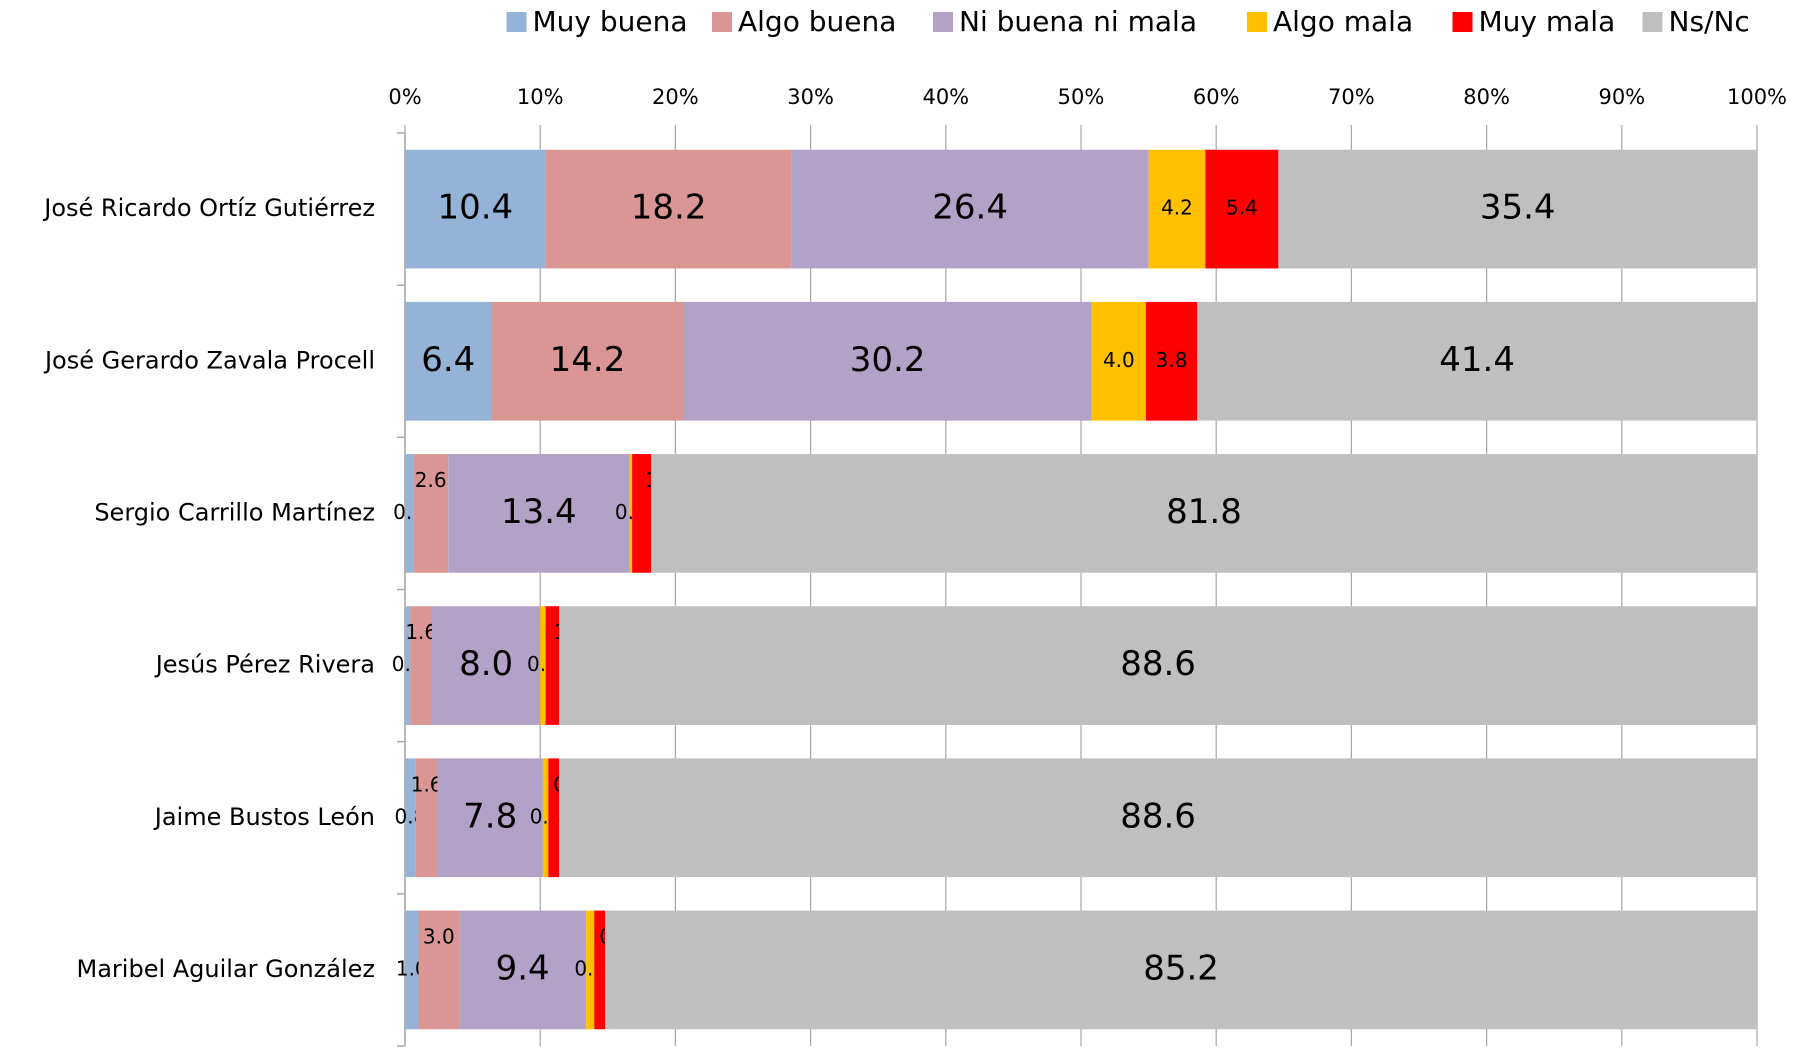 This screenshot has width=1796, height=1050. What do you see at coordinates (810, 97) in the screenshot?
I see `x-tick-label: 30%` at bounding box center [810, 97].